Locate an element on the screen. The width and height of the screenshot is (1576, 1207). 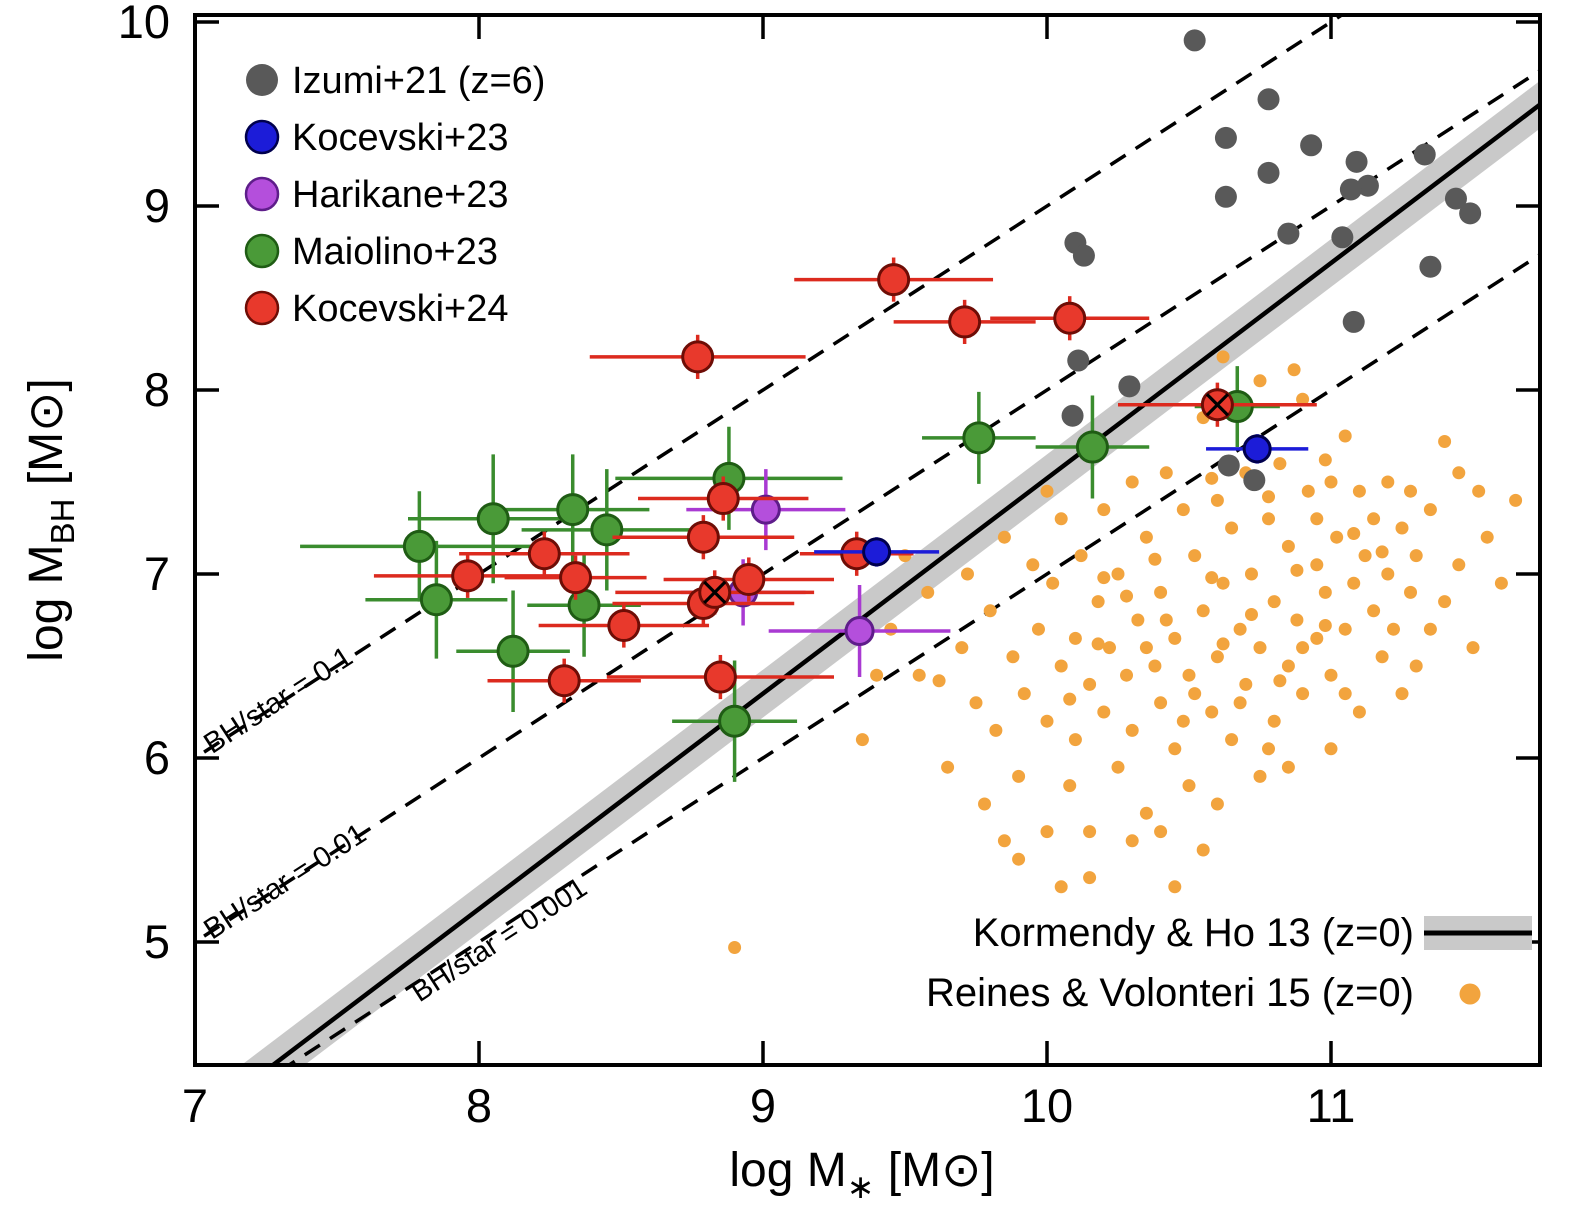
legend-dot-sample is located at coordinates (1470, 994).